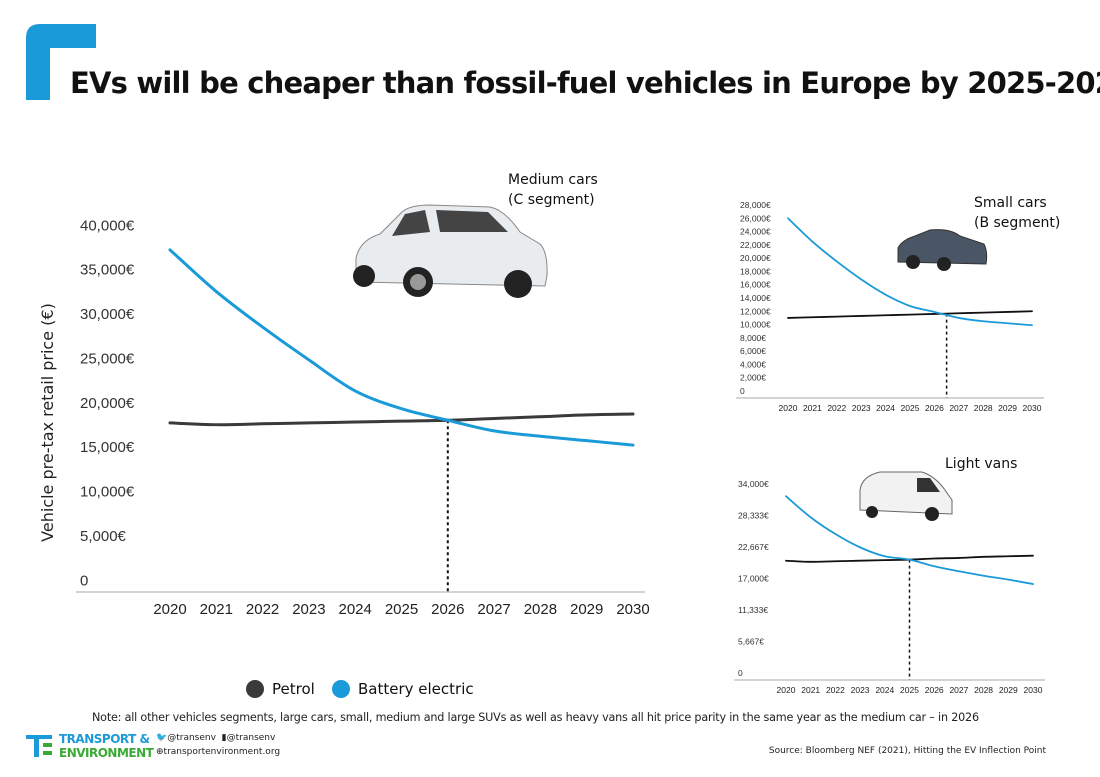 This screenshot has width=1100, height=777. I want to click on y-tick-label: 5,000€, so click(103, 536).